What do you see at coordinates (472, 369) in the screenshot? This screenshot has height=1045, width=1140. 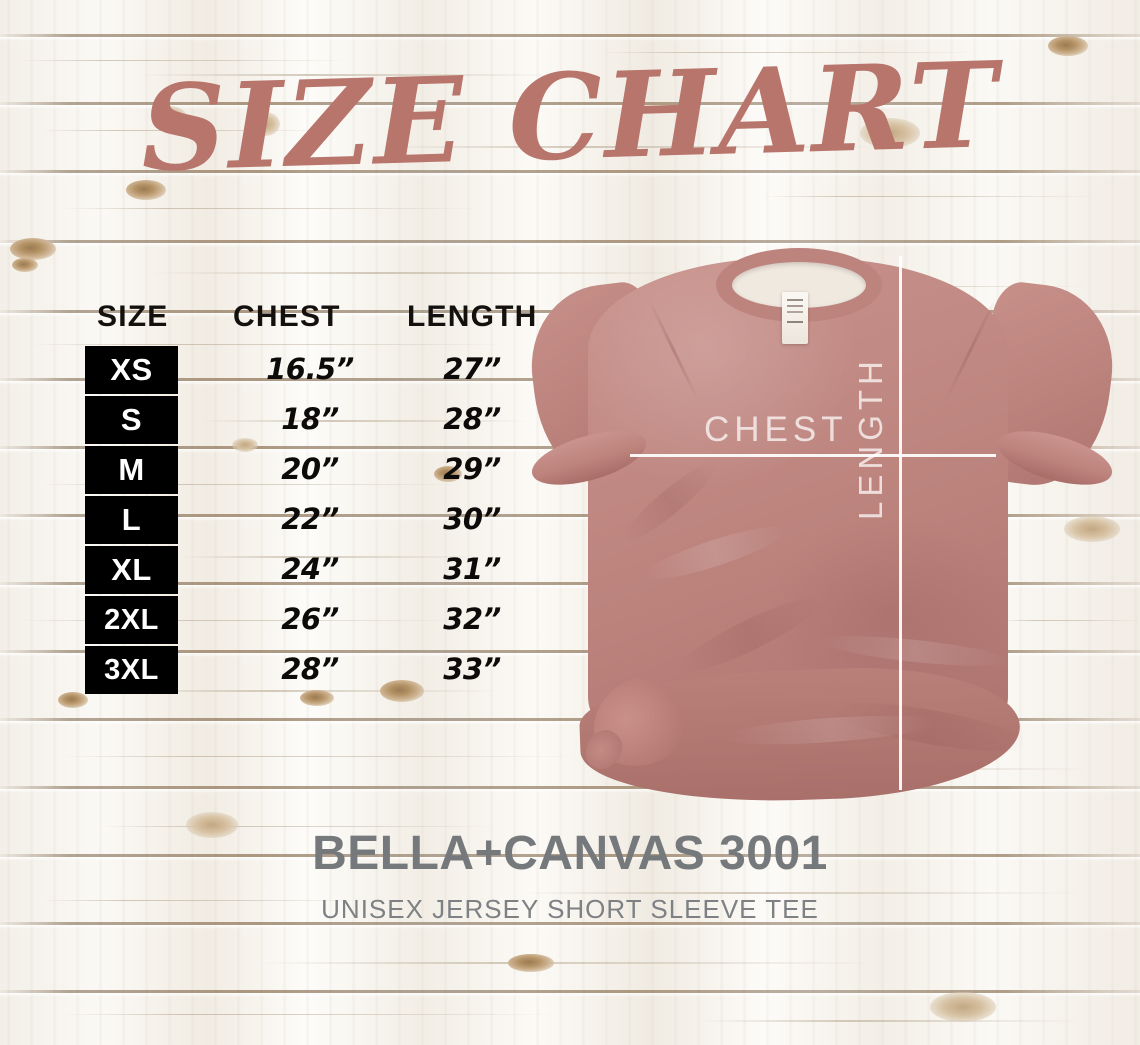 I see `length-value: 27”` at bounding box center [472, 369].